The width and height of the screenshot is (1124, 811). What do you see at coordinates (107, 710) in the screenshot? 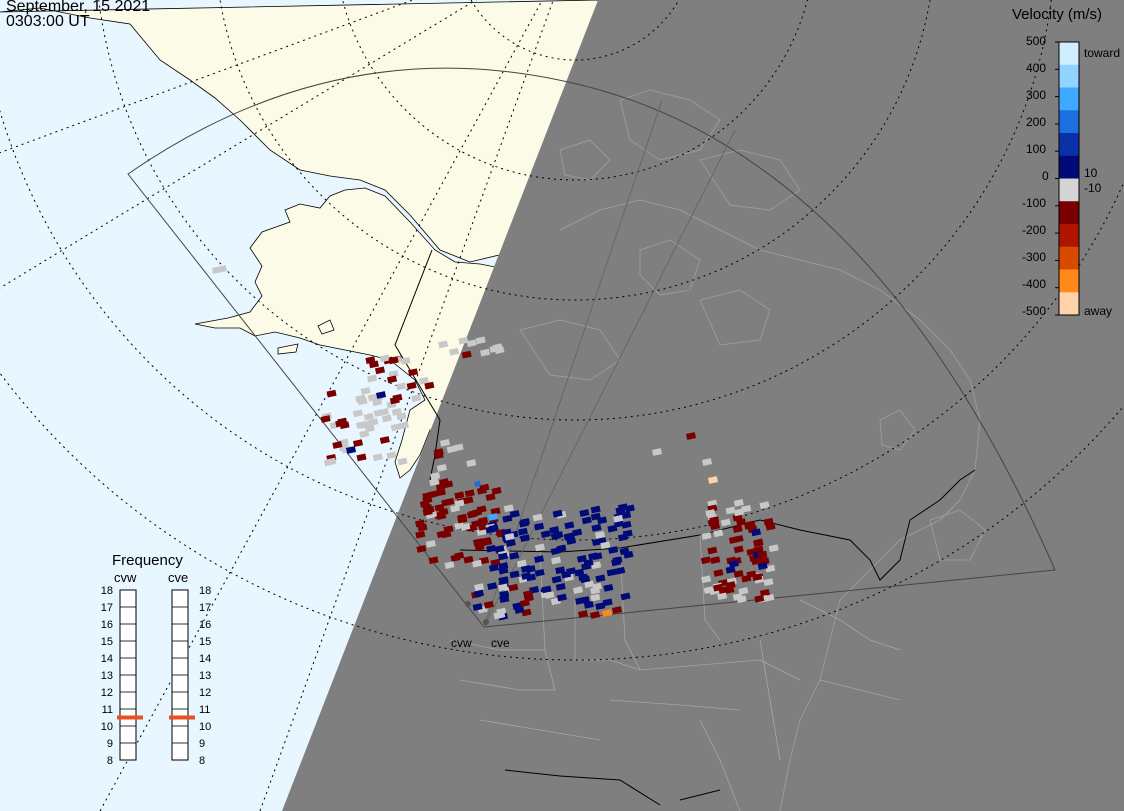
I see `frequency-tick-left: 11` at bounding box center [107, 710].